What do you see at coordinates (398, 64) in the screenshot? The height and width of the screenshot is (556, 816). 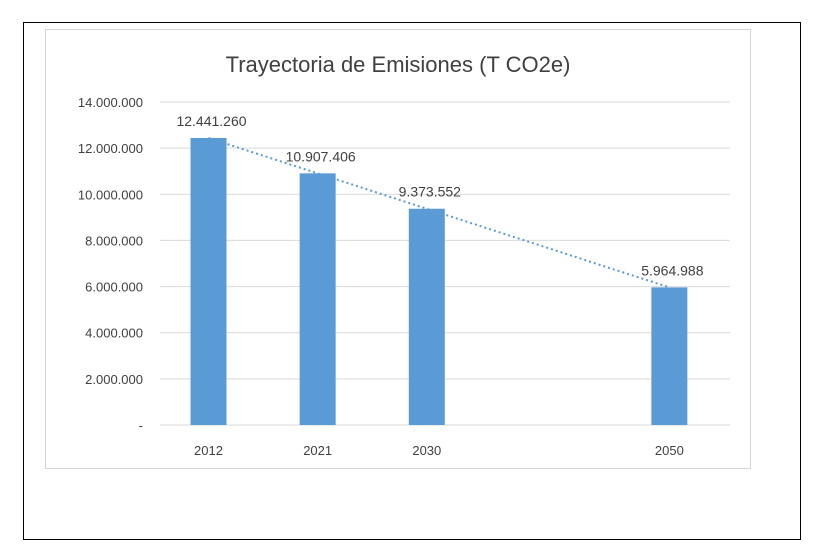 I see `chart-title: Trayectoria de Emisiones (T CO2e)` at bounding box center [398, 64].